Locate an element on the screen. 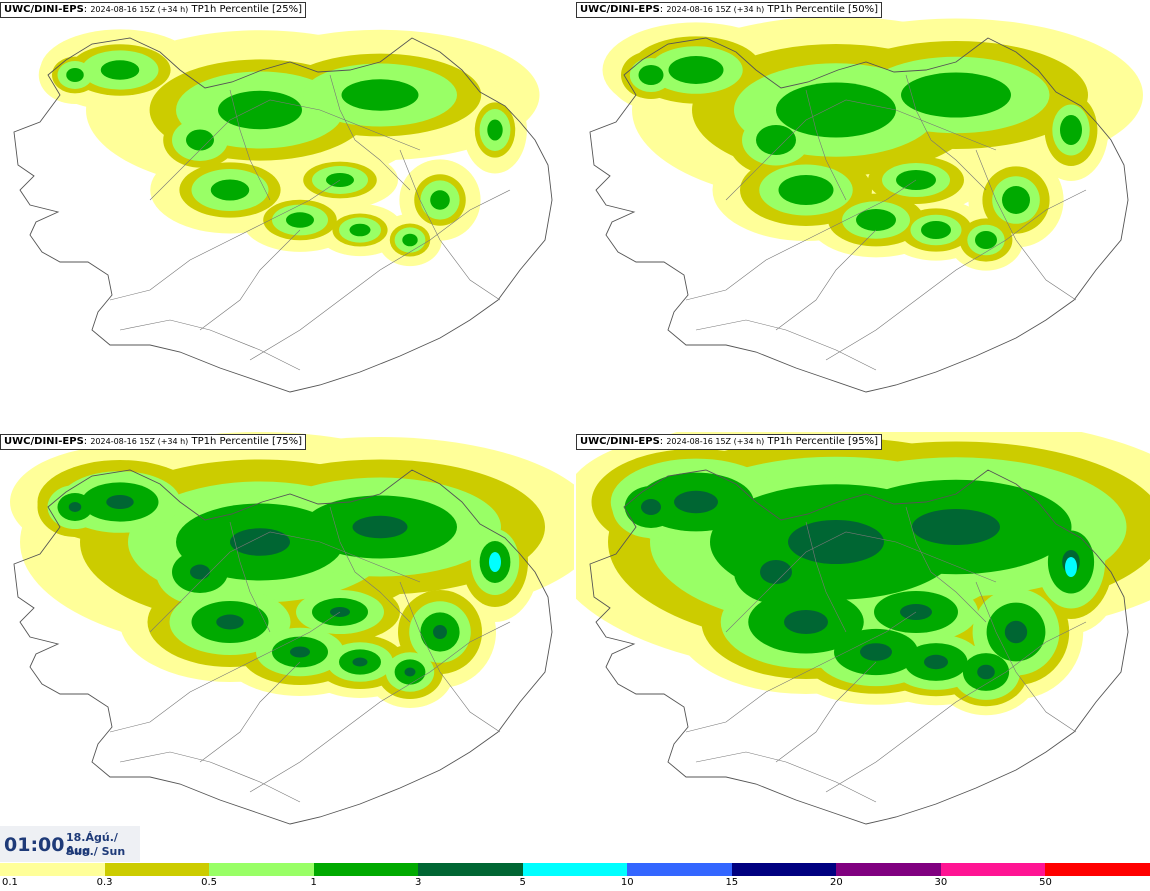 The width and height of the screenshot is (1150, 891). legend-label: 15 is located at coordinates (732, 882).